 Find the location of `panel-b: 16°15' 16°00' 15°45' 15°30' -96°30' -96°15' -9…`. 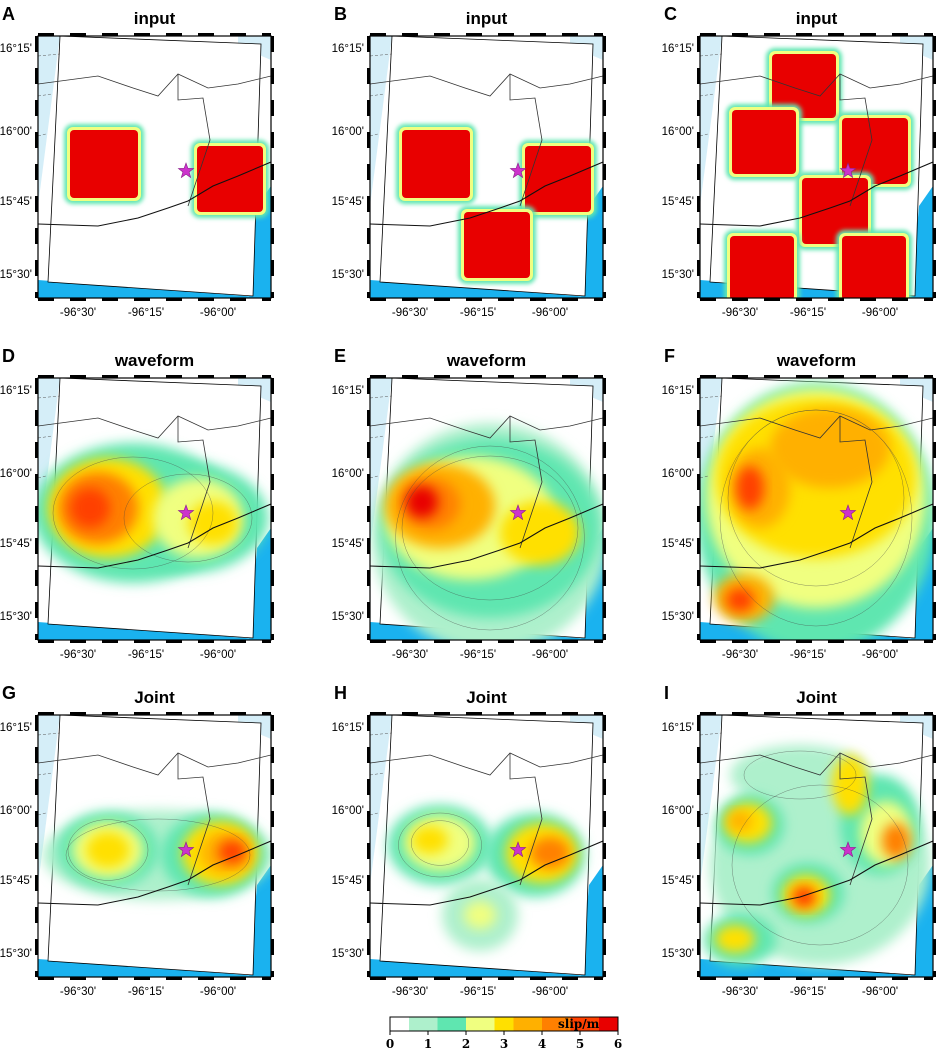

panel-b: 16°15' 16°00' 15°45' 15°30' -96°30' -96°15' -9… is located at coordinates (469, 161).